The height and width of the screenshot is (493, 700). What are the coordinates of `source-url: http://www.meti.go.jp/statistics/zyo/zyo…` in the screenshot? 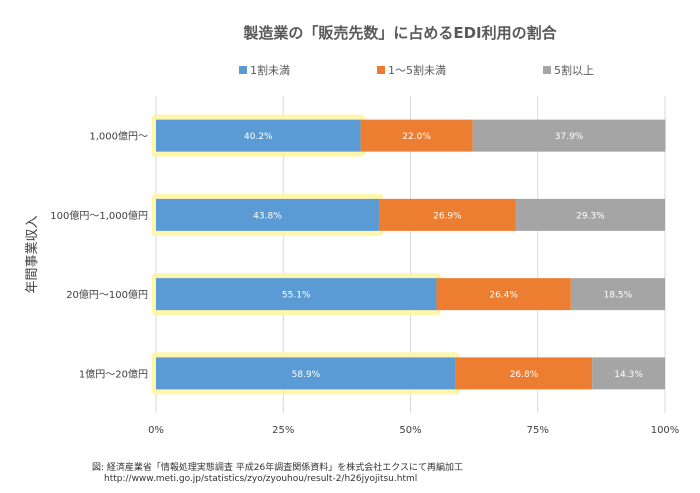 It's located at (261, 479).